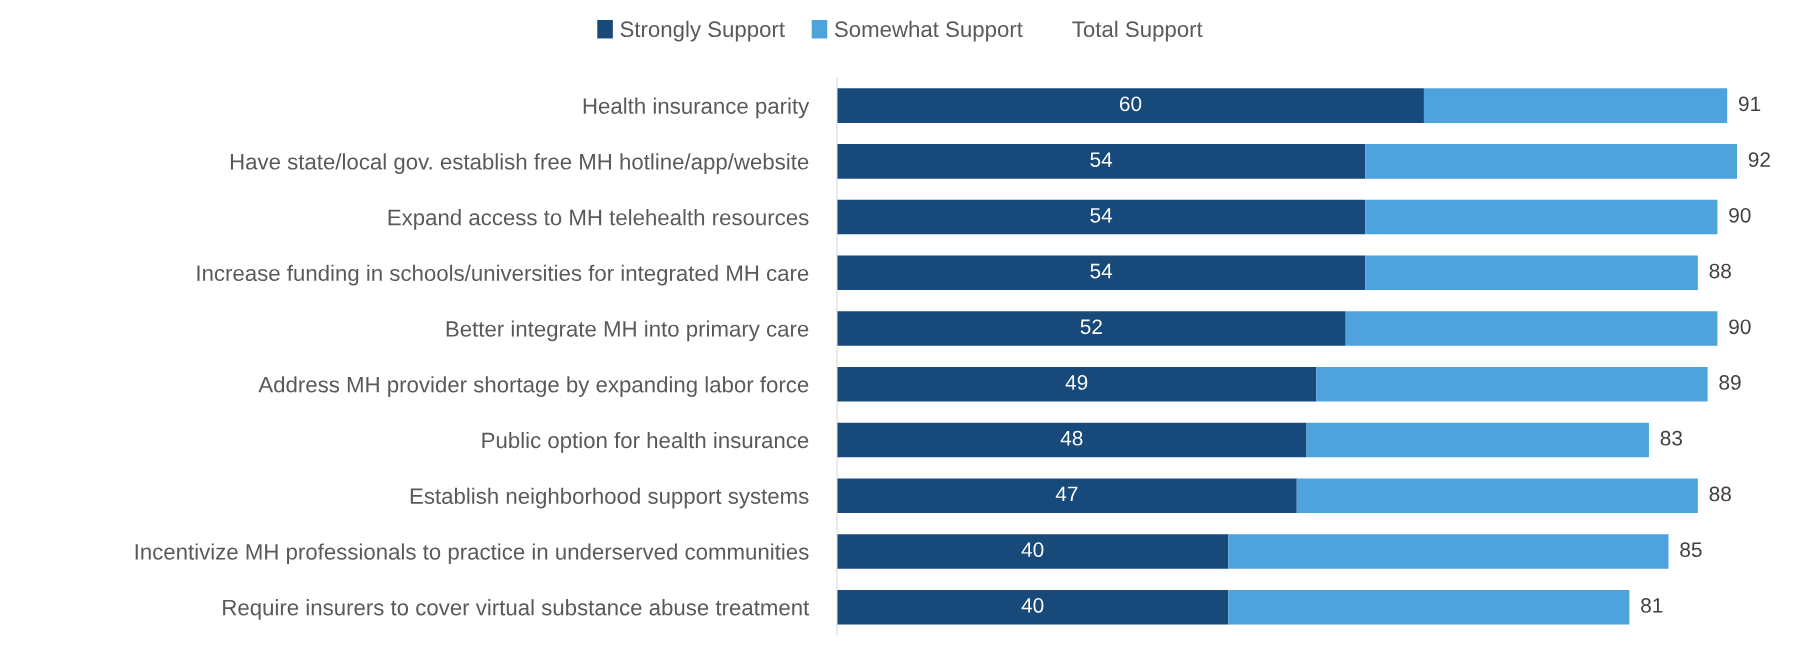 This screenshot has height=648, width=1800. Describe the element at coordinates (1730, 382) in the screenshot. I see `total-label: 89` at that location.